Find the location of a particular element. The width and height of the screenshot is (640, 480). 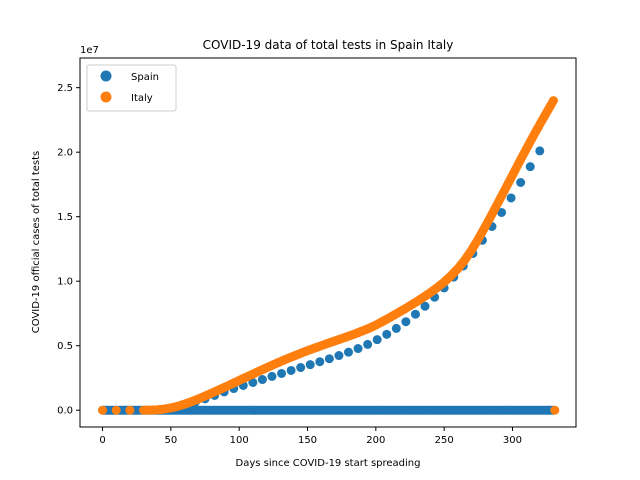

y-tick-label: 1.0 is located at coordinates (65, 282).